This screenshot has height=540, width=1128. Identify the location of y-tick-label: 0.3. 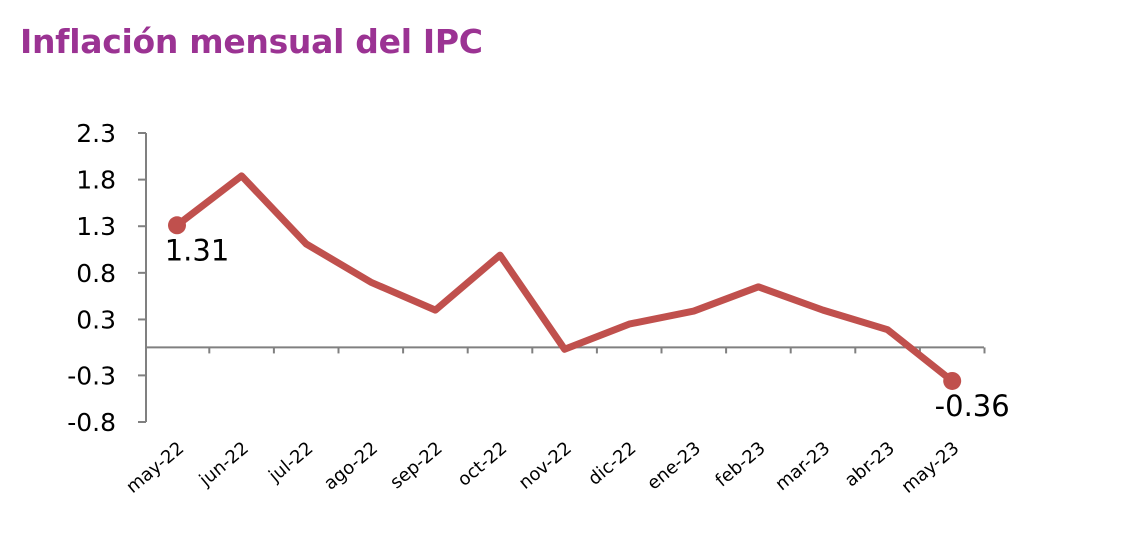
(96, 319).